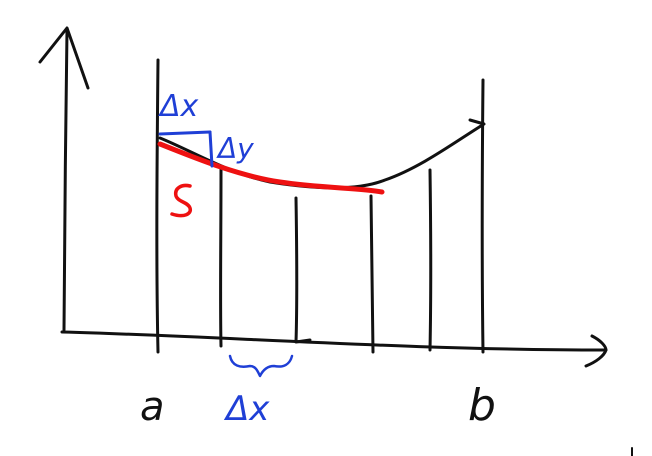 This screenshot has width=652, height=456. I want to click on delta-x-segment, so click(185, 133).